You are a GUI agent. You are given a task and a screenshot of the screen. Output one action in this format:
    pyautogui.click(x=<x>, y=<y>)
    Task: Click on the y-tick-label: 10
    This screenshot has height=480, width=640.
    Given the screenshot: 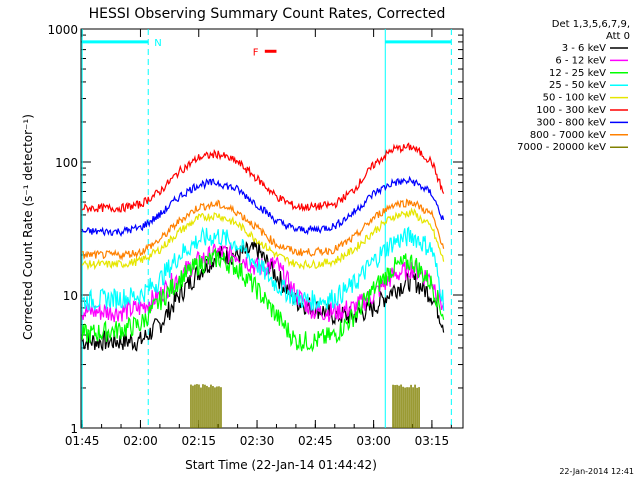 What is the action you would take?
    pyautogui.click(x=70, y=296)
    